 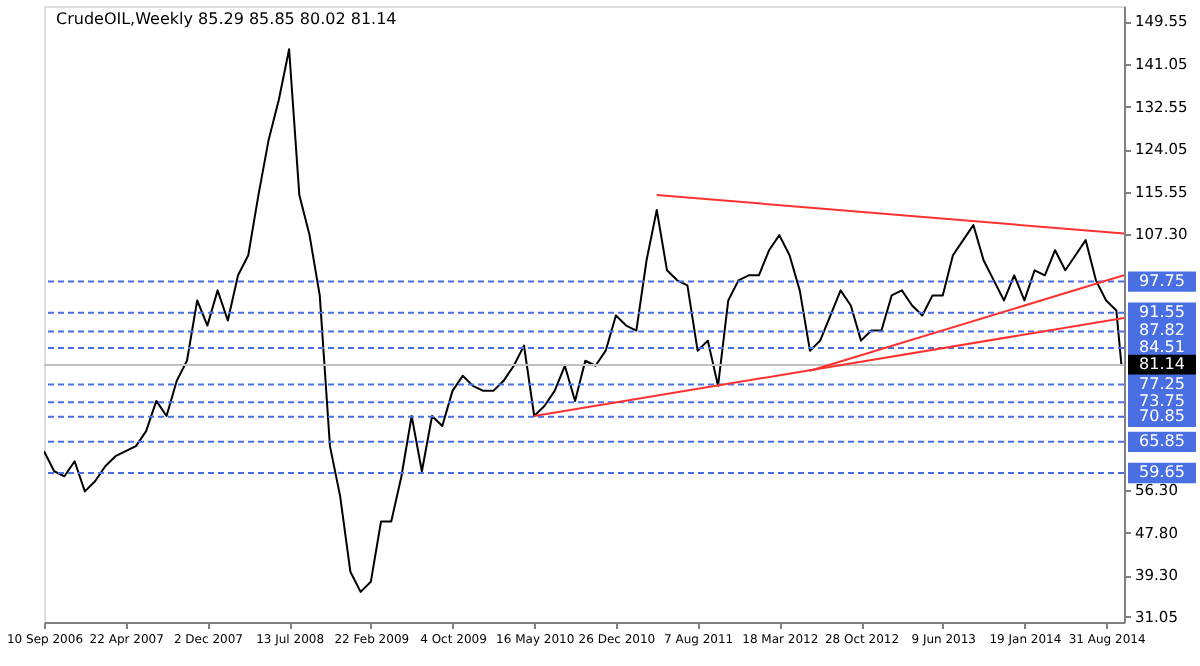 What do you see at coordinates (1162, 440) in the screenshot?
I see `ref-line-label: 65.85` at bounding box center [1162, 440].